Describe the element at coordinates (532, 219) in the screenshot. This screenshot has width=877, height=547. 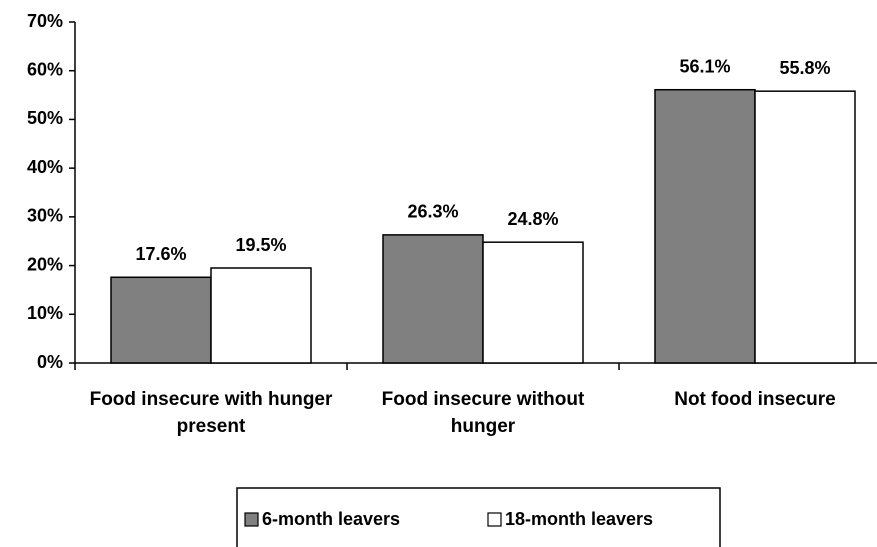
I see `data-label: 24.8%` at that location.